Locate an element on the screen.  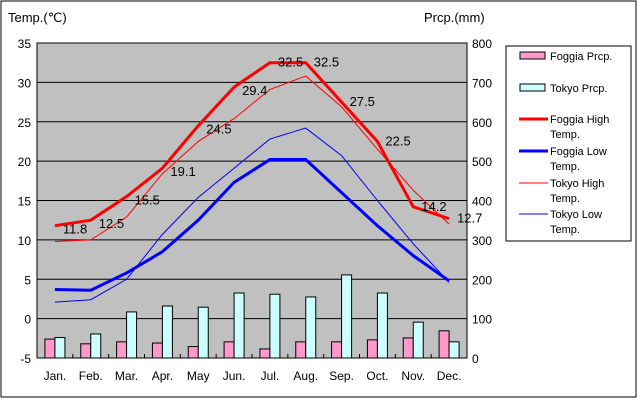
data-label: 12.7 is located at coordinates (469, 218).